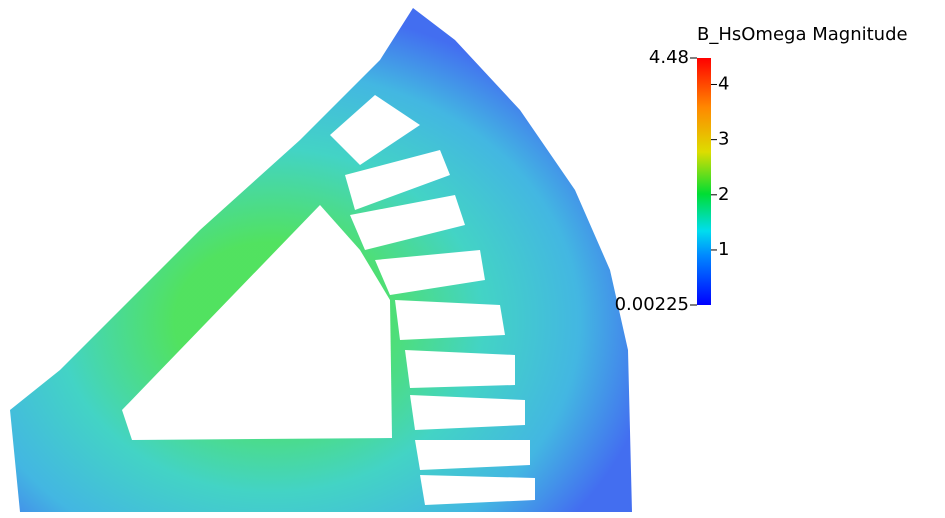  I want to click on legend-tick-label: 3, so click(723, 139).